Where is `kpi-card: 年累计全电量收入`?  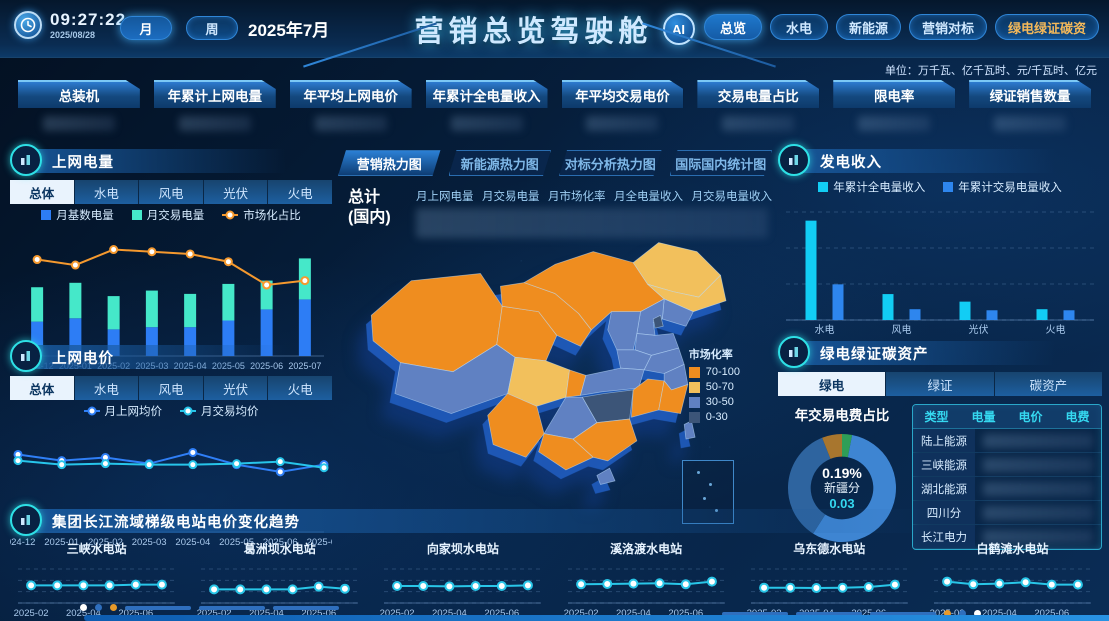 kpi-card: 年累计全电量收入 is located at coordinates (487, 105).